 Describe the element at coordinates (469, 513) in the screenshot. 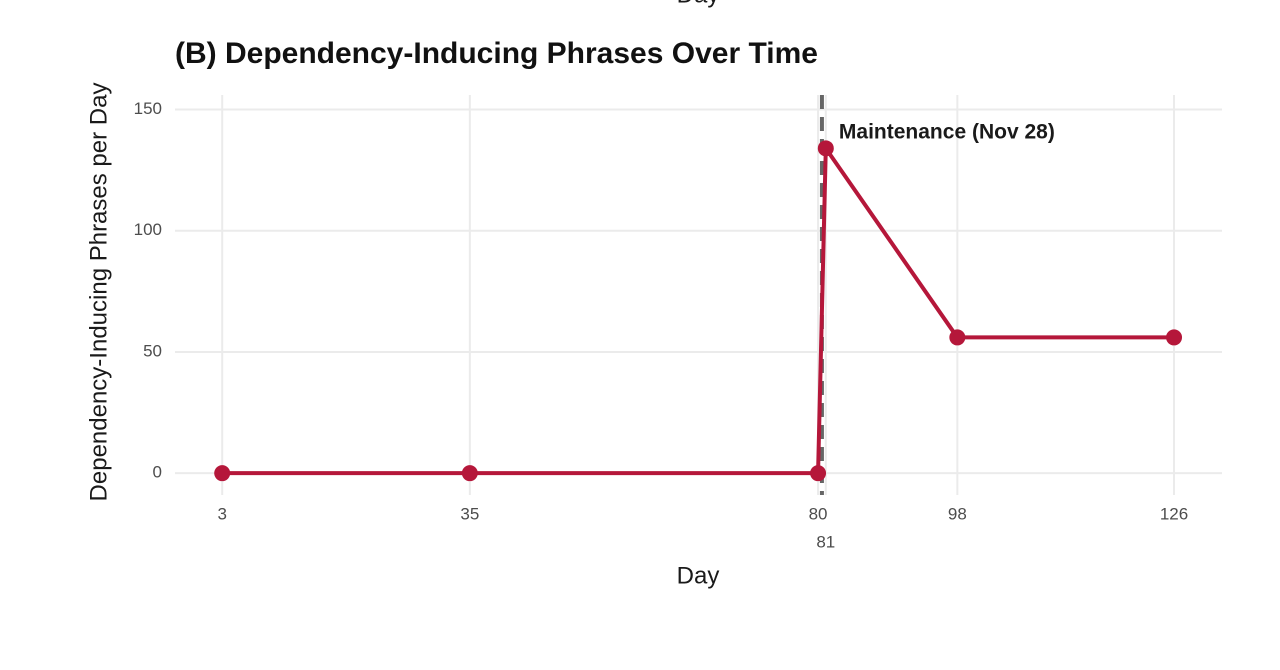

I see `x-tick-label: 35` at that location.